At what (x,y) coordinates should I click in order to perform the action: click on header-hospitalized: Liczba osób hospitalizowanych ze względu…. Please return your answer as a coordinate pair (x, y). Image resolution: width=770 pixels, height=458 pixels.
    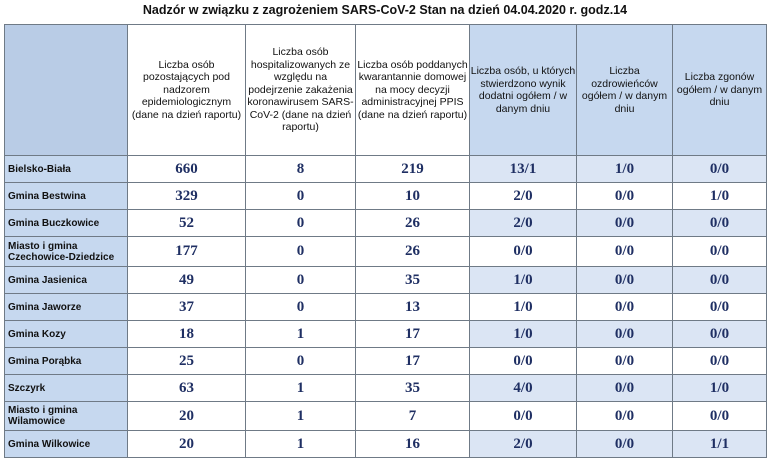
    Looking at the image, I should click on (300, 90).